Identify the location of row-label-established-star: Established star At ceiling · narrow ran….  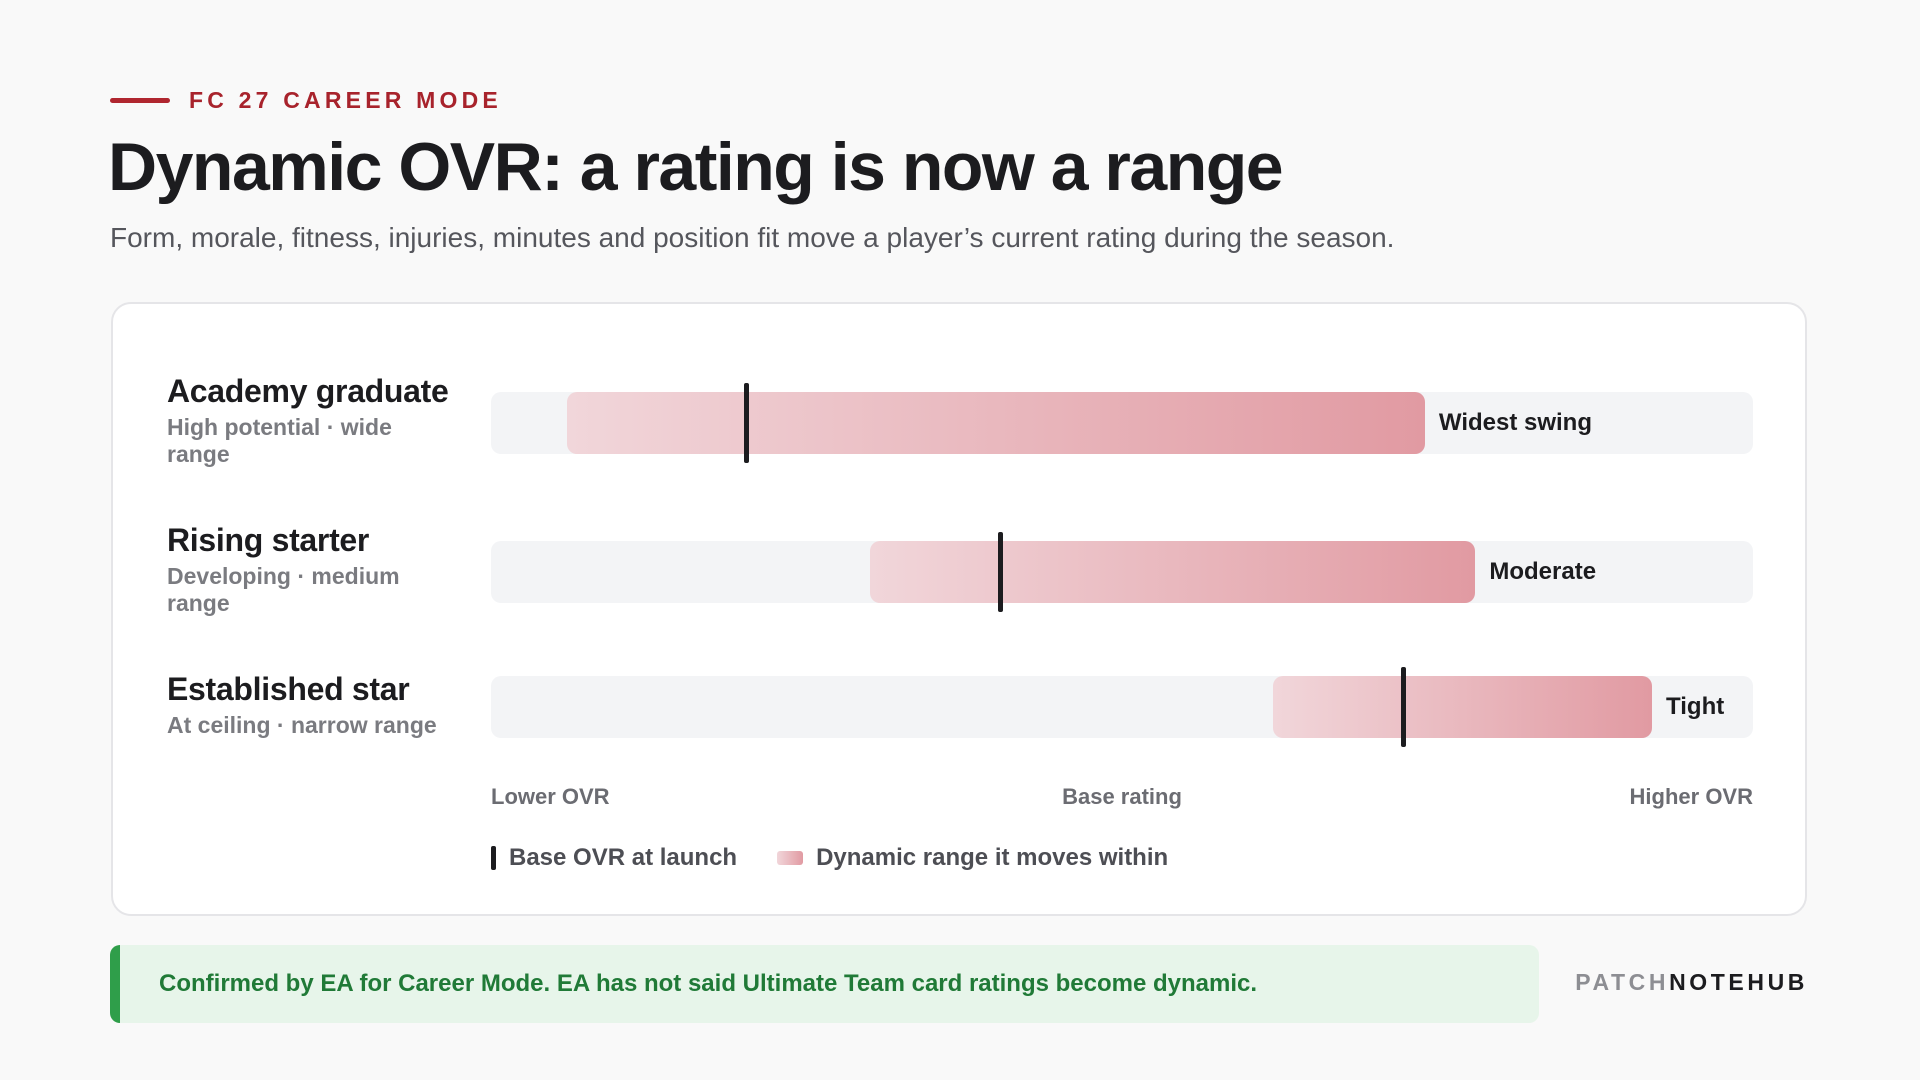
(302, 705).